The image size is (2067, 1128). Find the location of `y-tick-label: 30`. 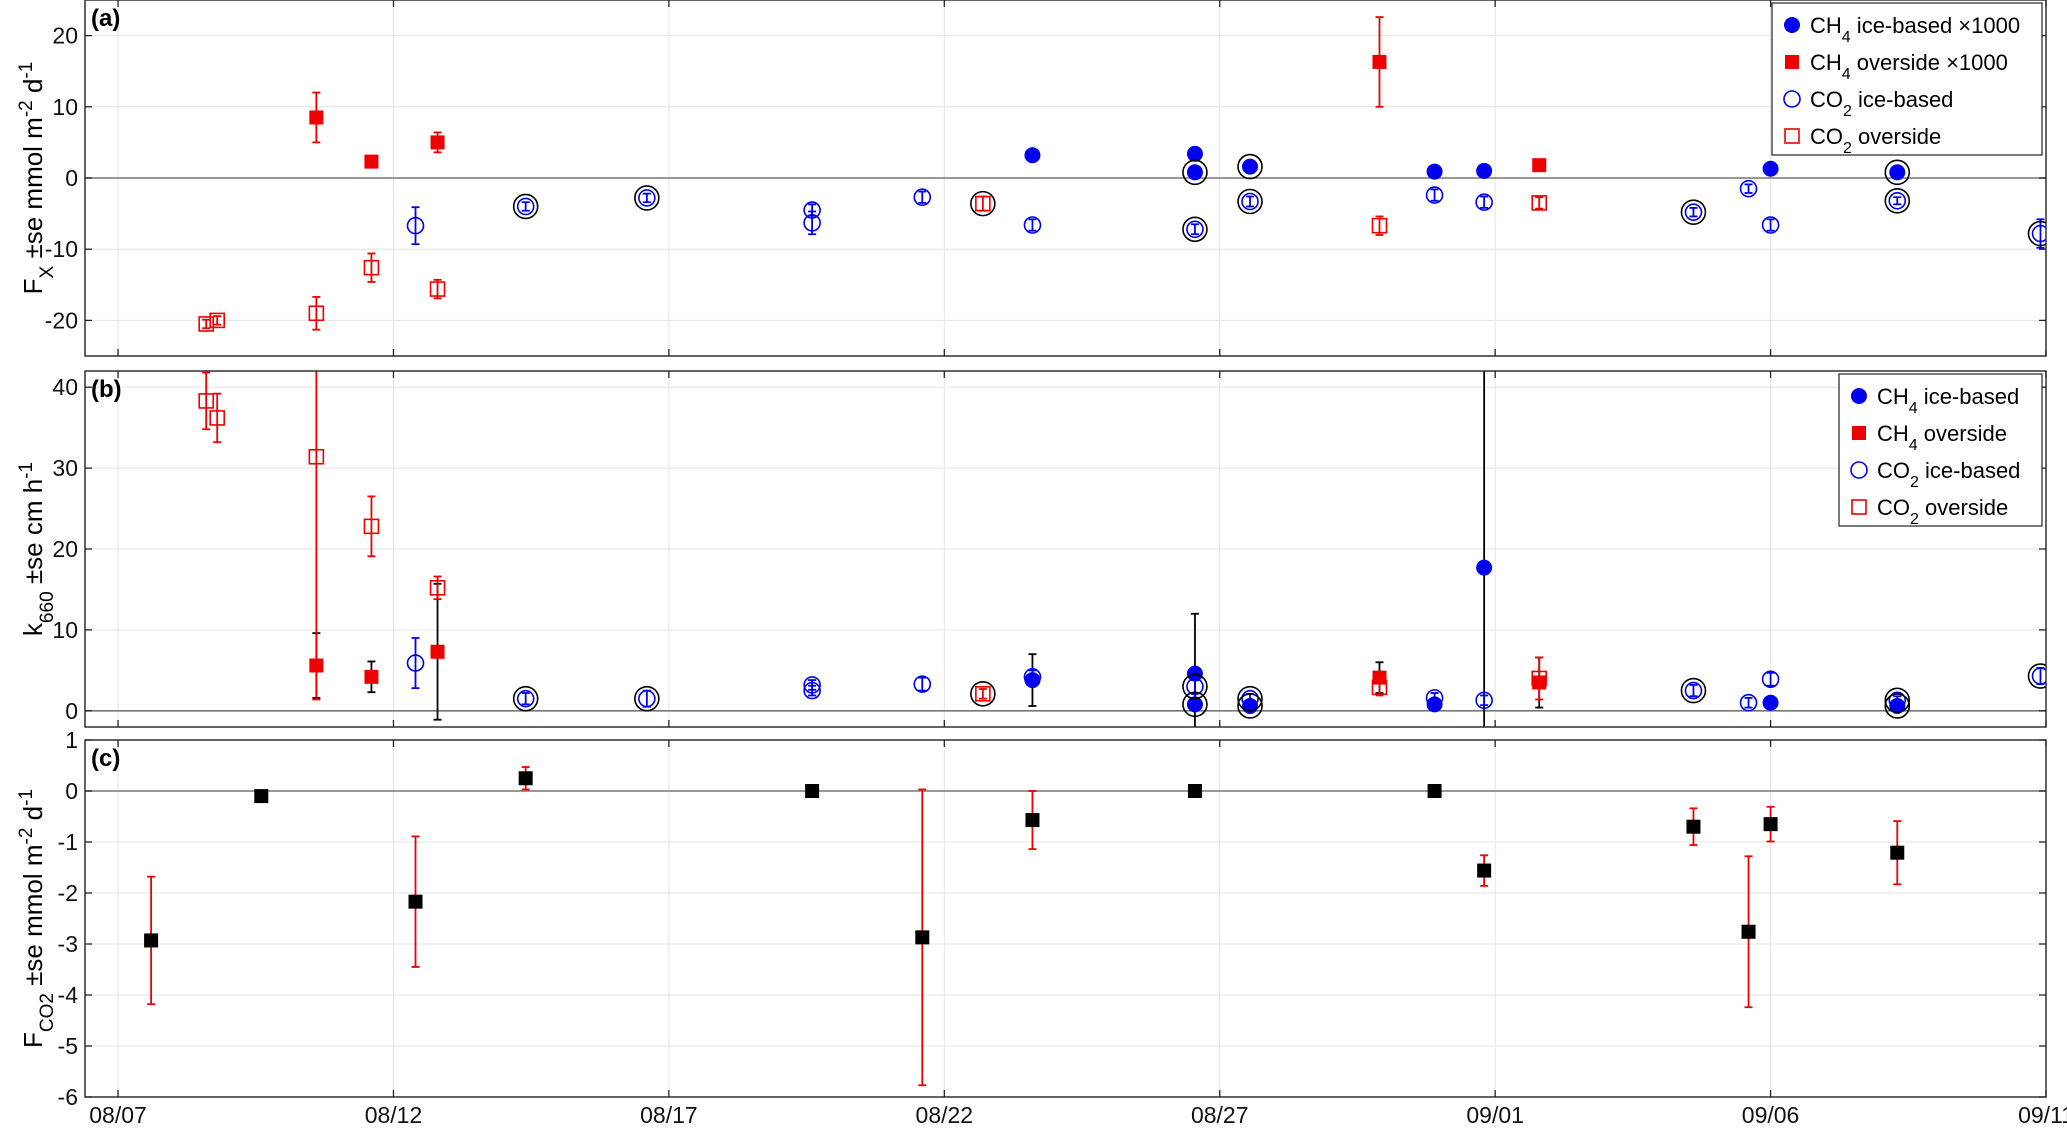

y-tick-label: 30 is located at coordinates (65, 468).